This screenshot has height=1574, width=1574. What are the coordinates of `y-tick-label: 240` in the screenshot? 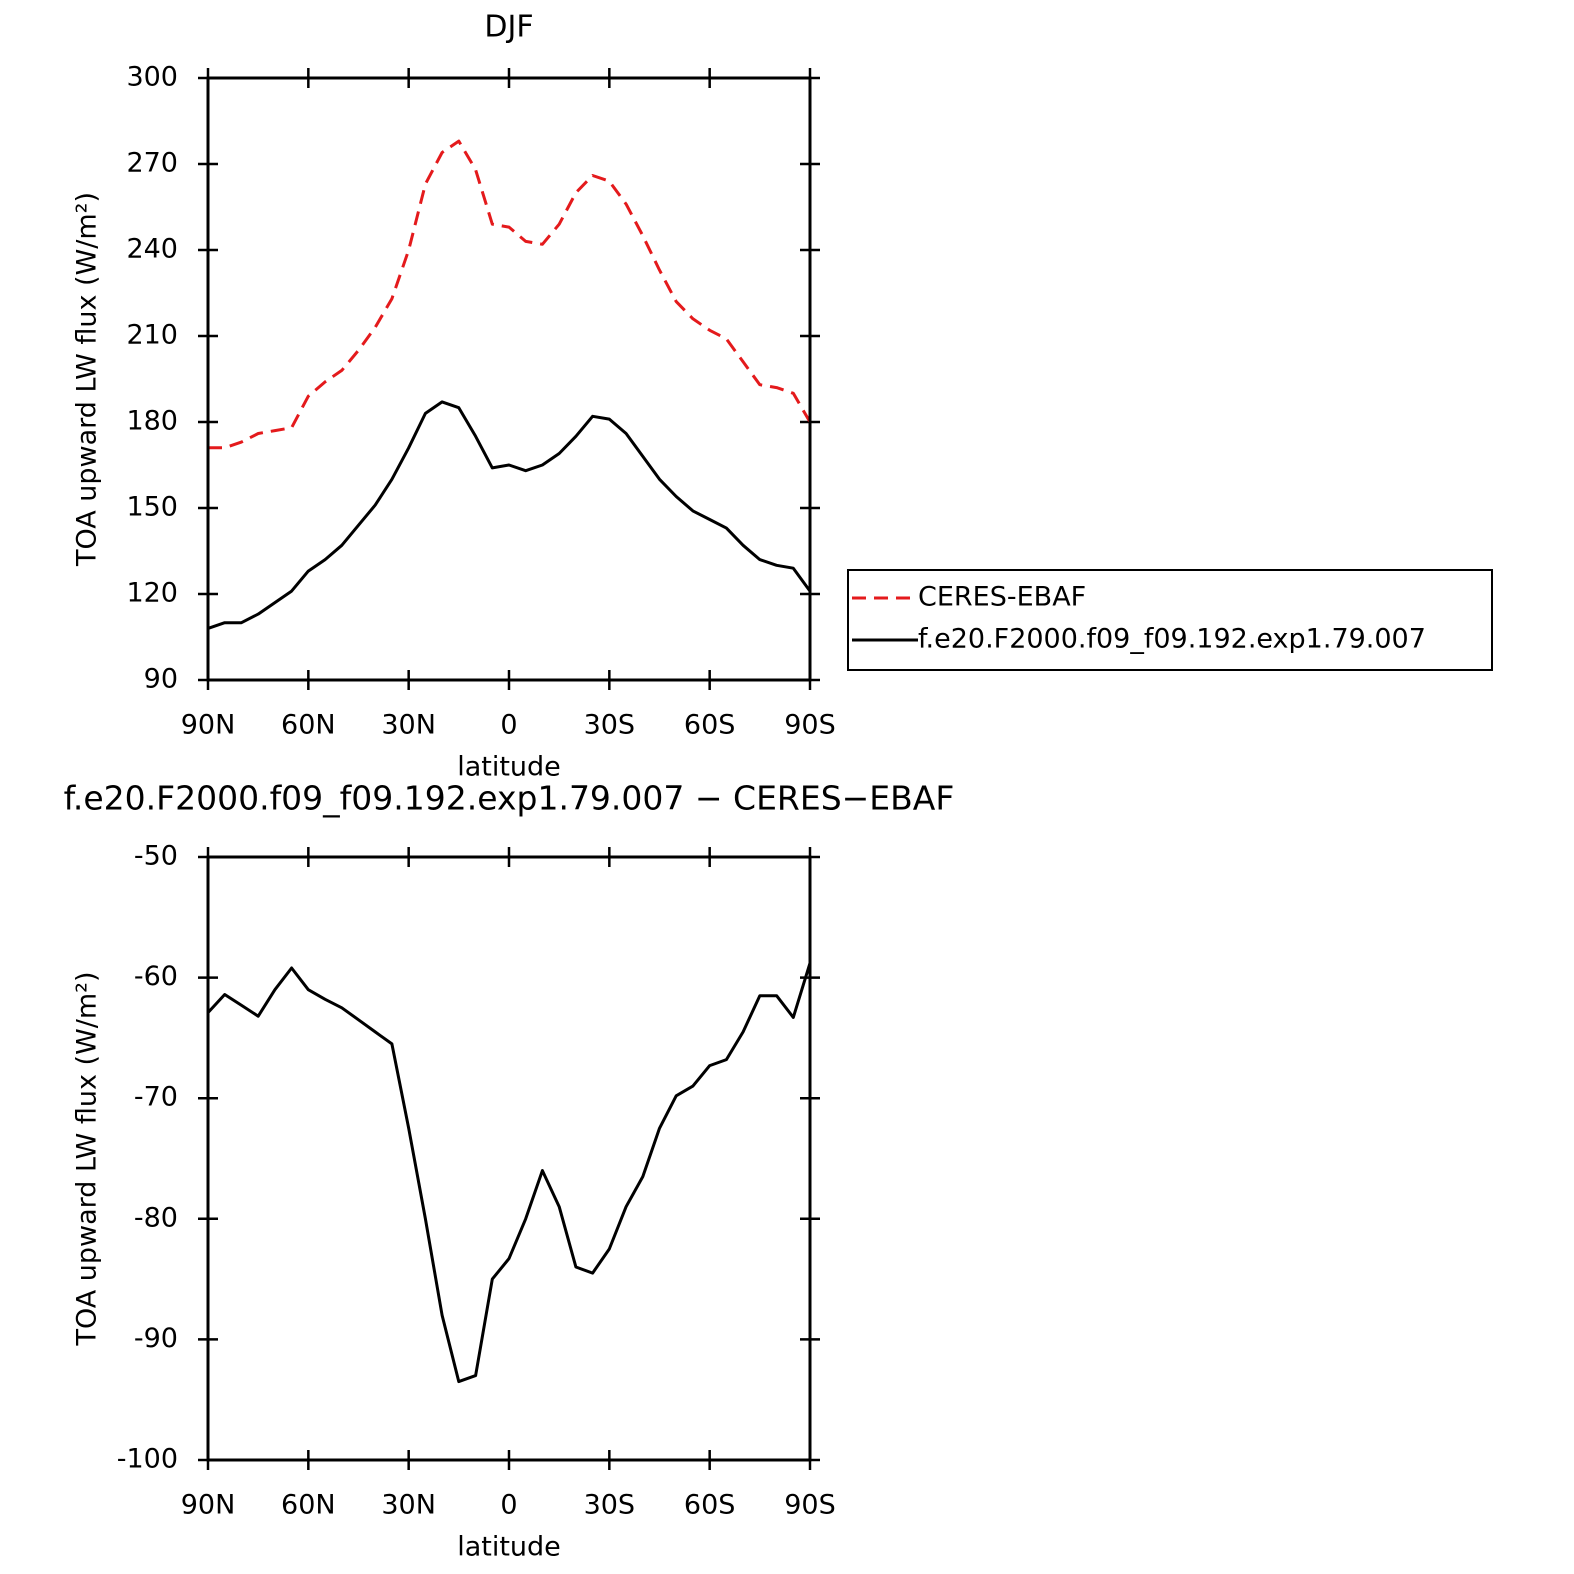 It's located at (152, 249).